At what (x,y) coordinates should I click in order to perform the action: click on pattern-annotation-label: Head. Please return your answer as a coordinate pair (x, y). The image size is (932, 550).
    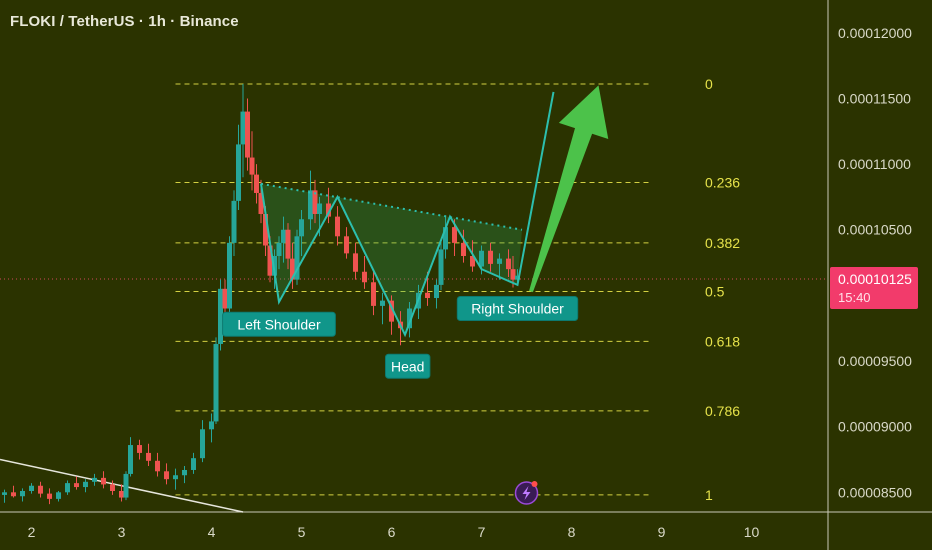
    Looking at the image, I should click on (407, 366).